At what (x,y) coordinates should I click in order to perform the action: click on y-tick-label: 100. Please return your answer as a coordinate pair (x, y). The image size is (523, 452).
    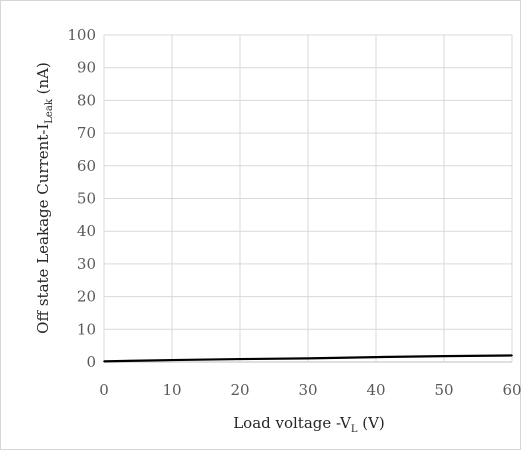
    Looking at the image, I should click on (81, 35).